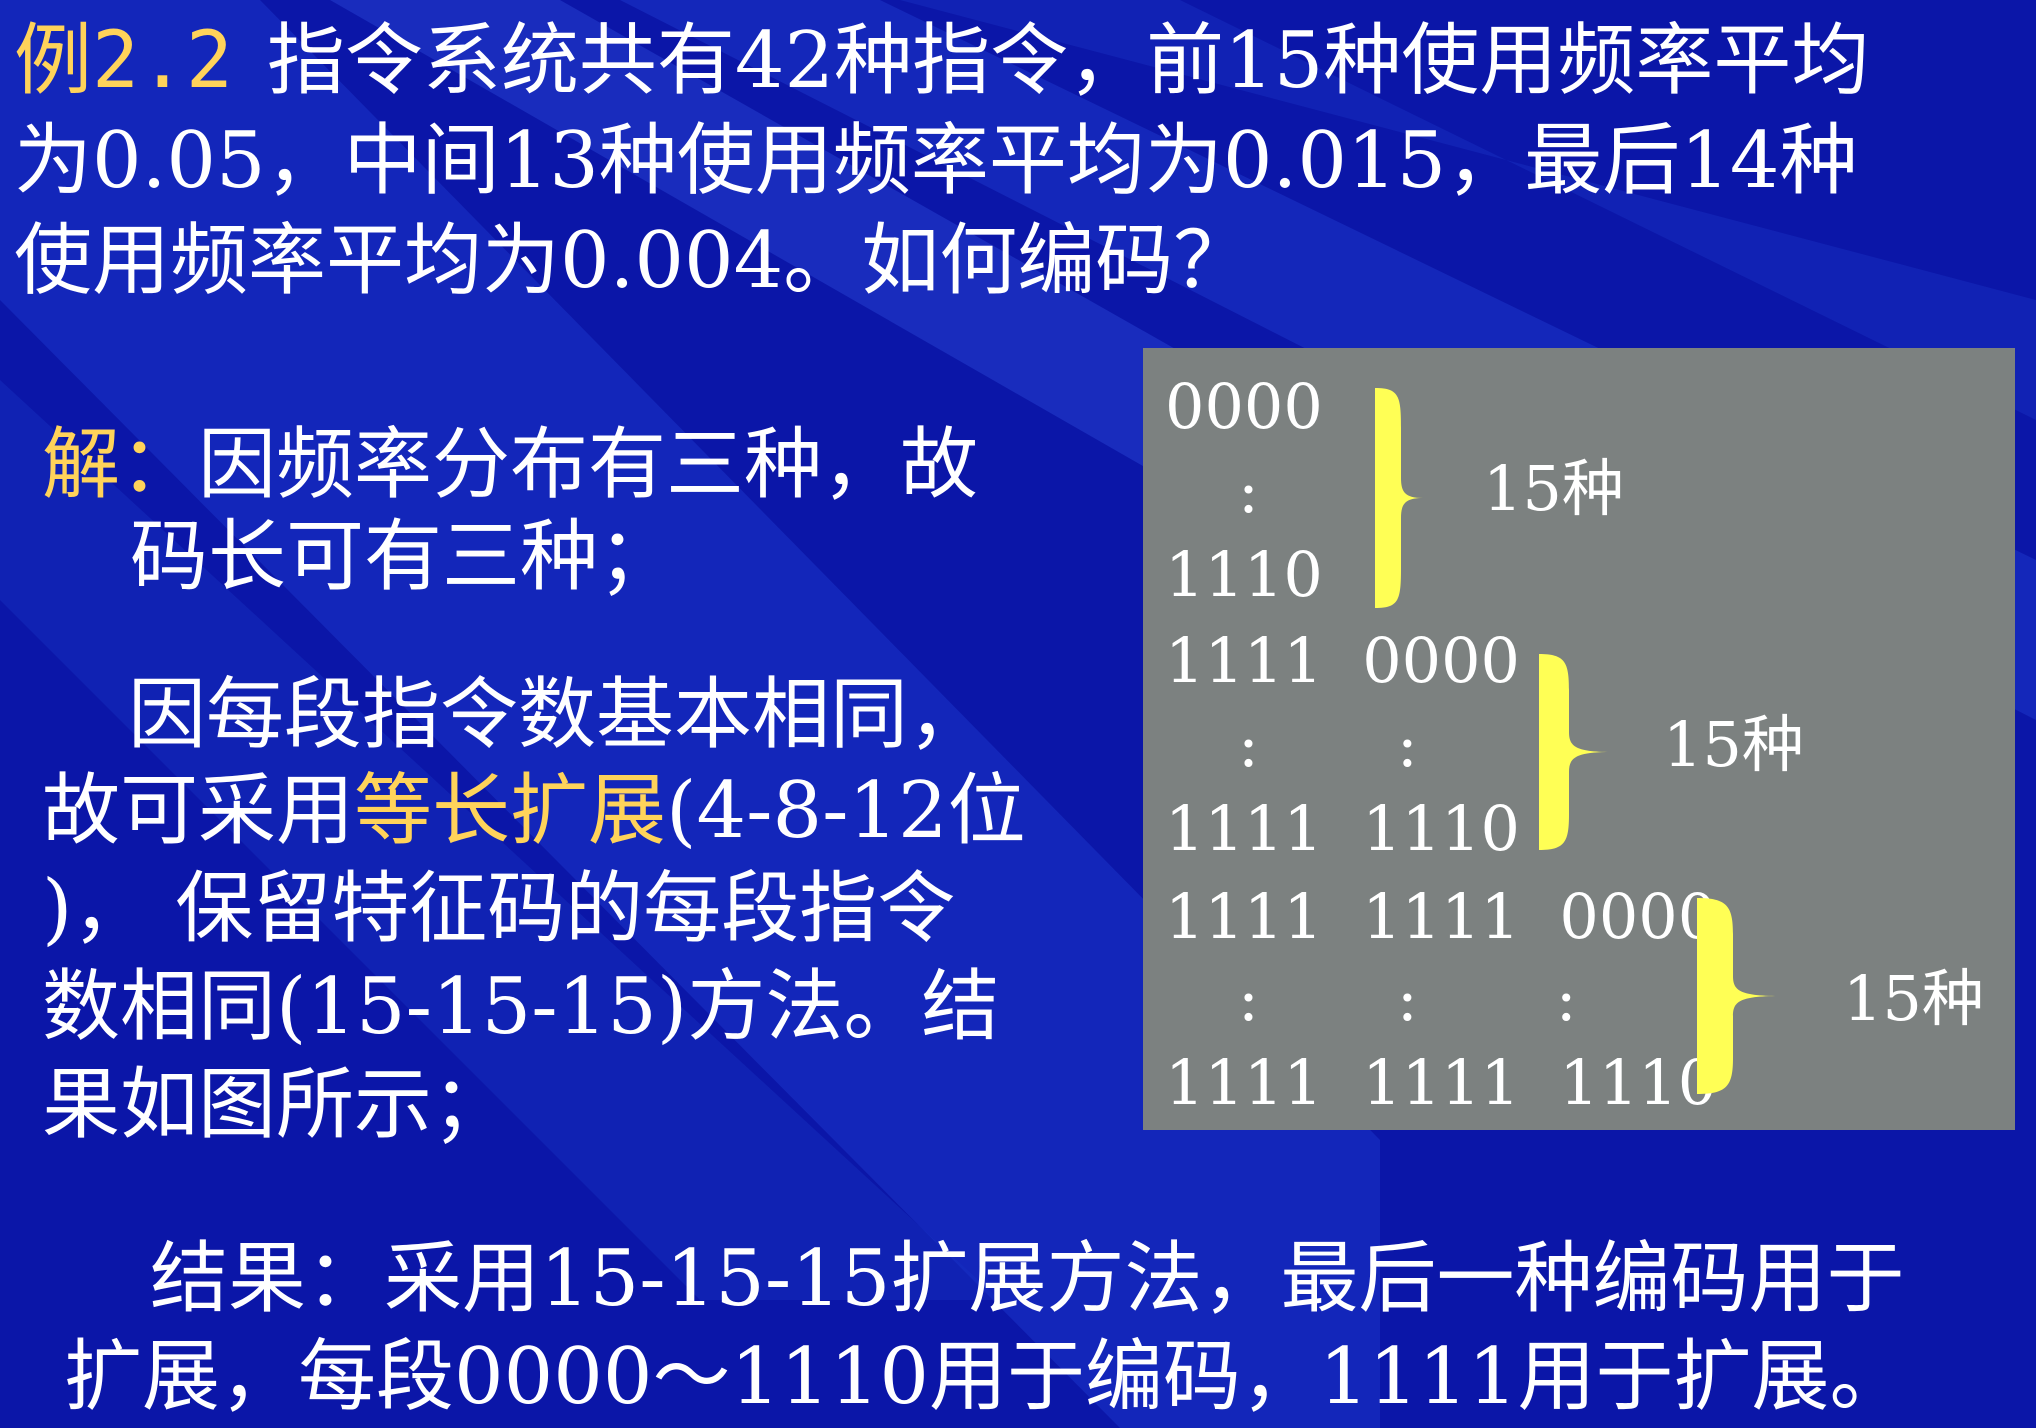 This screenshot has width=2036, height=1428. What do you see at coordinates (521, 1007) in the screenshot?
I see `method-line-4: 数相同(15-15-15)方法。结` at bounding box center [521, 1007].